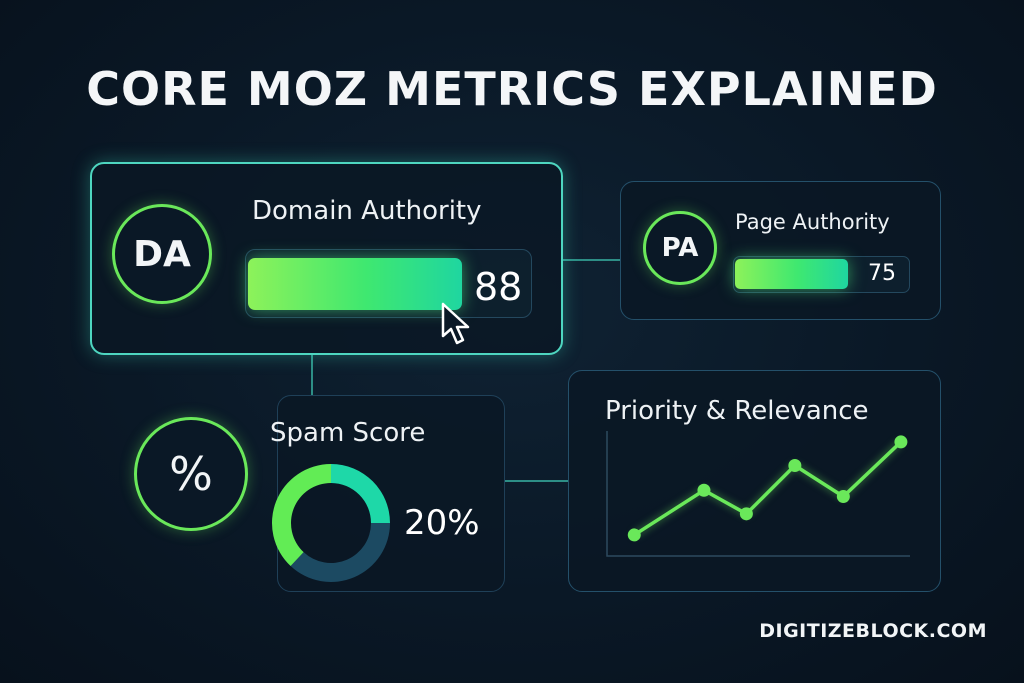 Image resolution: width=1024 pixels, height=683 pixels. Describe the element at coordinates (442, 523) in the screenshot. I see `spam-value: 20%` at that location.